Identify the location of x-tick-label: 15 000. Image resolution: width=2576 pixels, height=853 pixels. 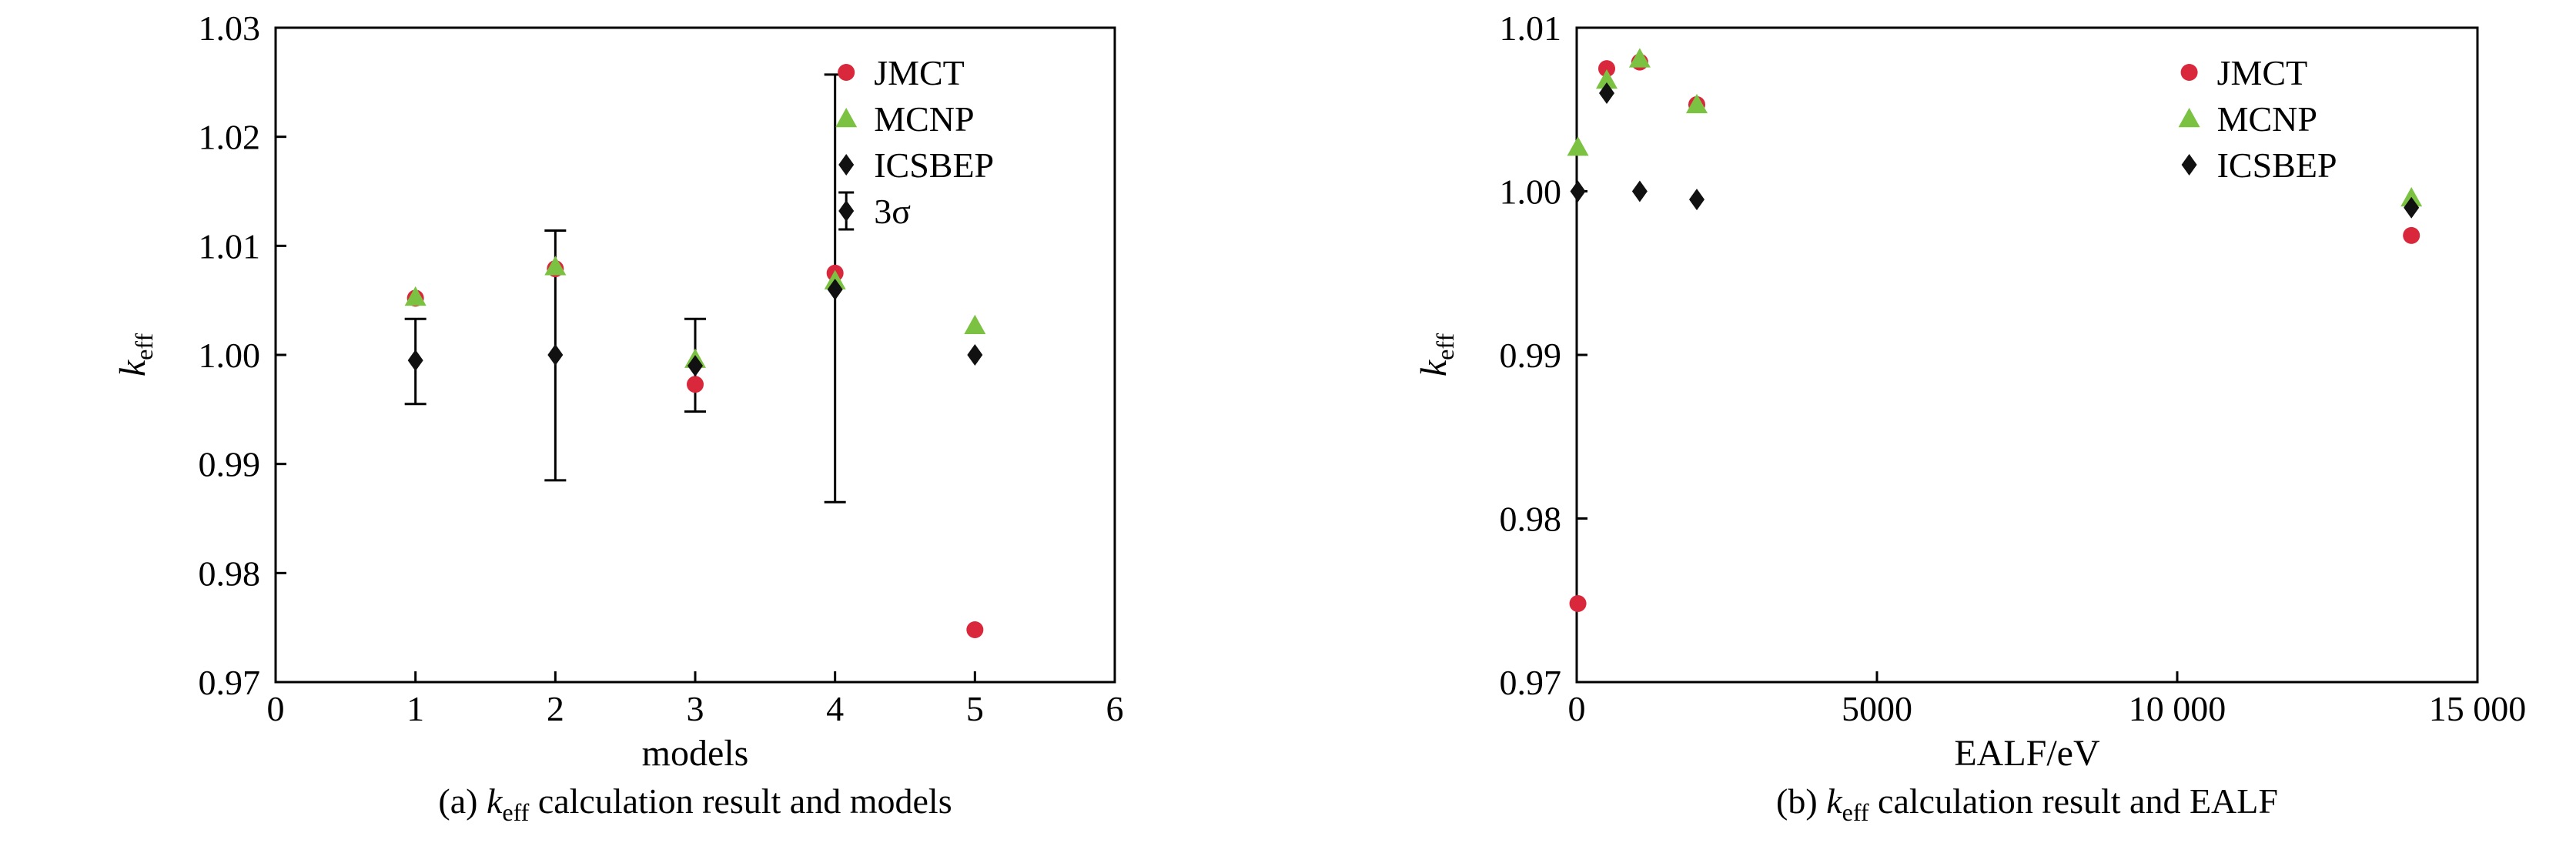
(2478, 708).